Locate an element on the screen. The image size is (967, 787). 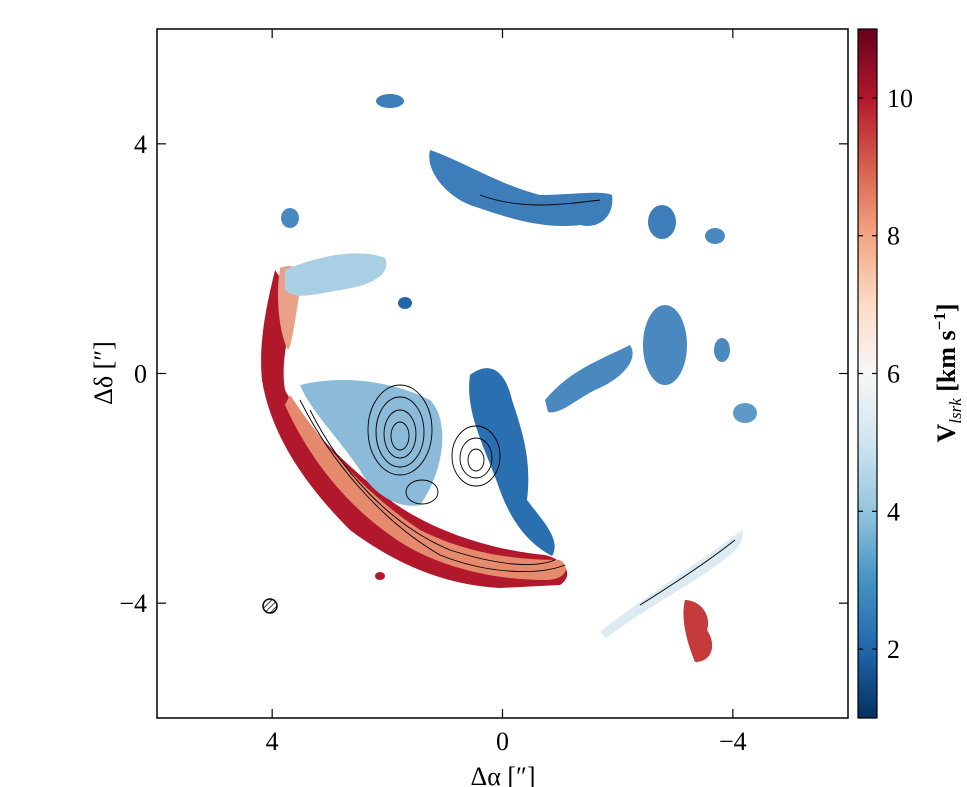
x-axis-label: Δα [″] is located at coordinates (503, 774).